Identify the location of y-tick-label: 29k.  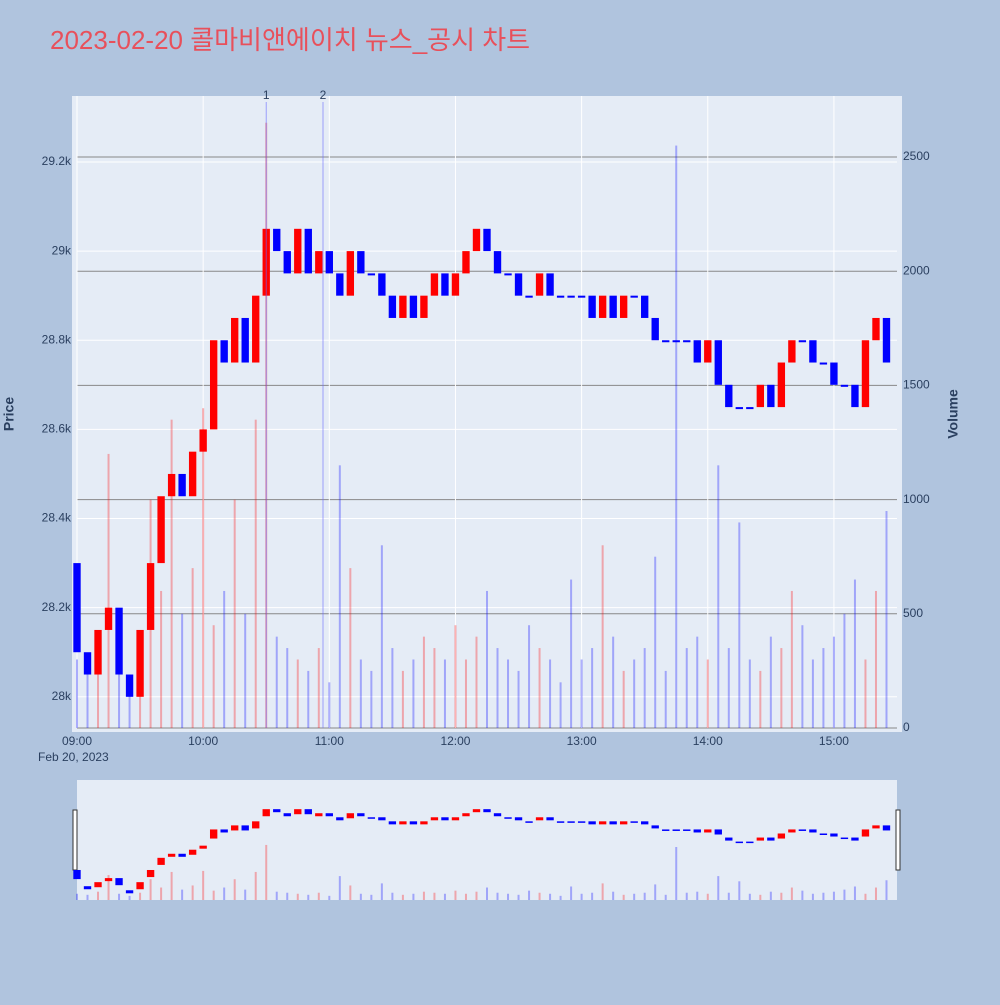
(62, 250).